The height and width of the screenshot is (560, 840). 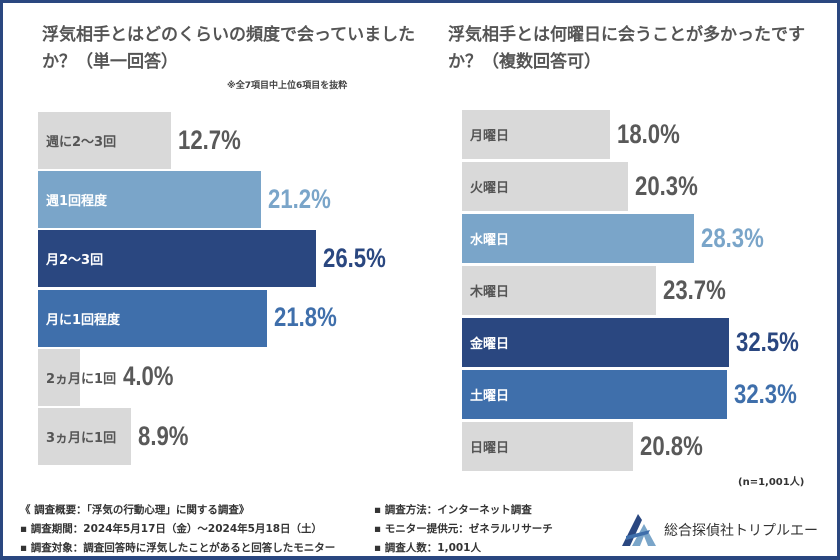 I want to click on bar-0-2: 月2〜3回, so click(x=177, y=259).